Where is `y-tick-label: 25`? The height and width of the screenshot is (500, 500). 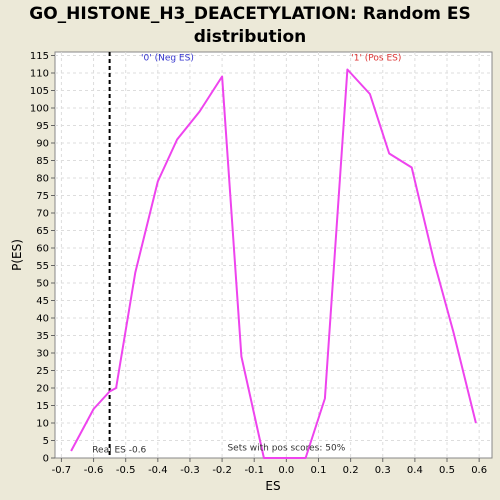 y-tick-label: 25 is located at coordinates (42, 371).